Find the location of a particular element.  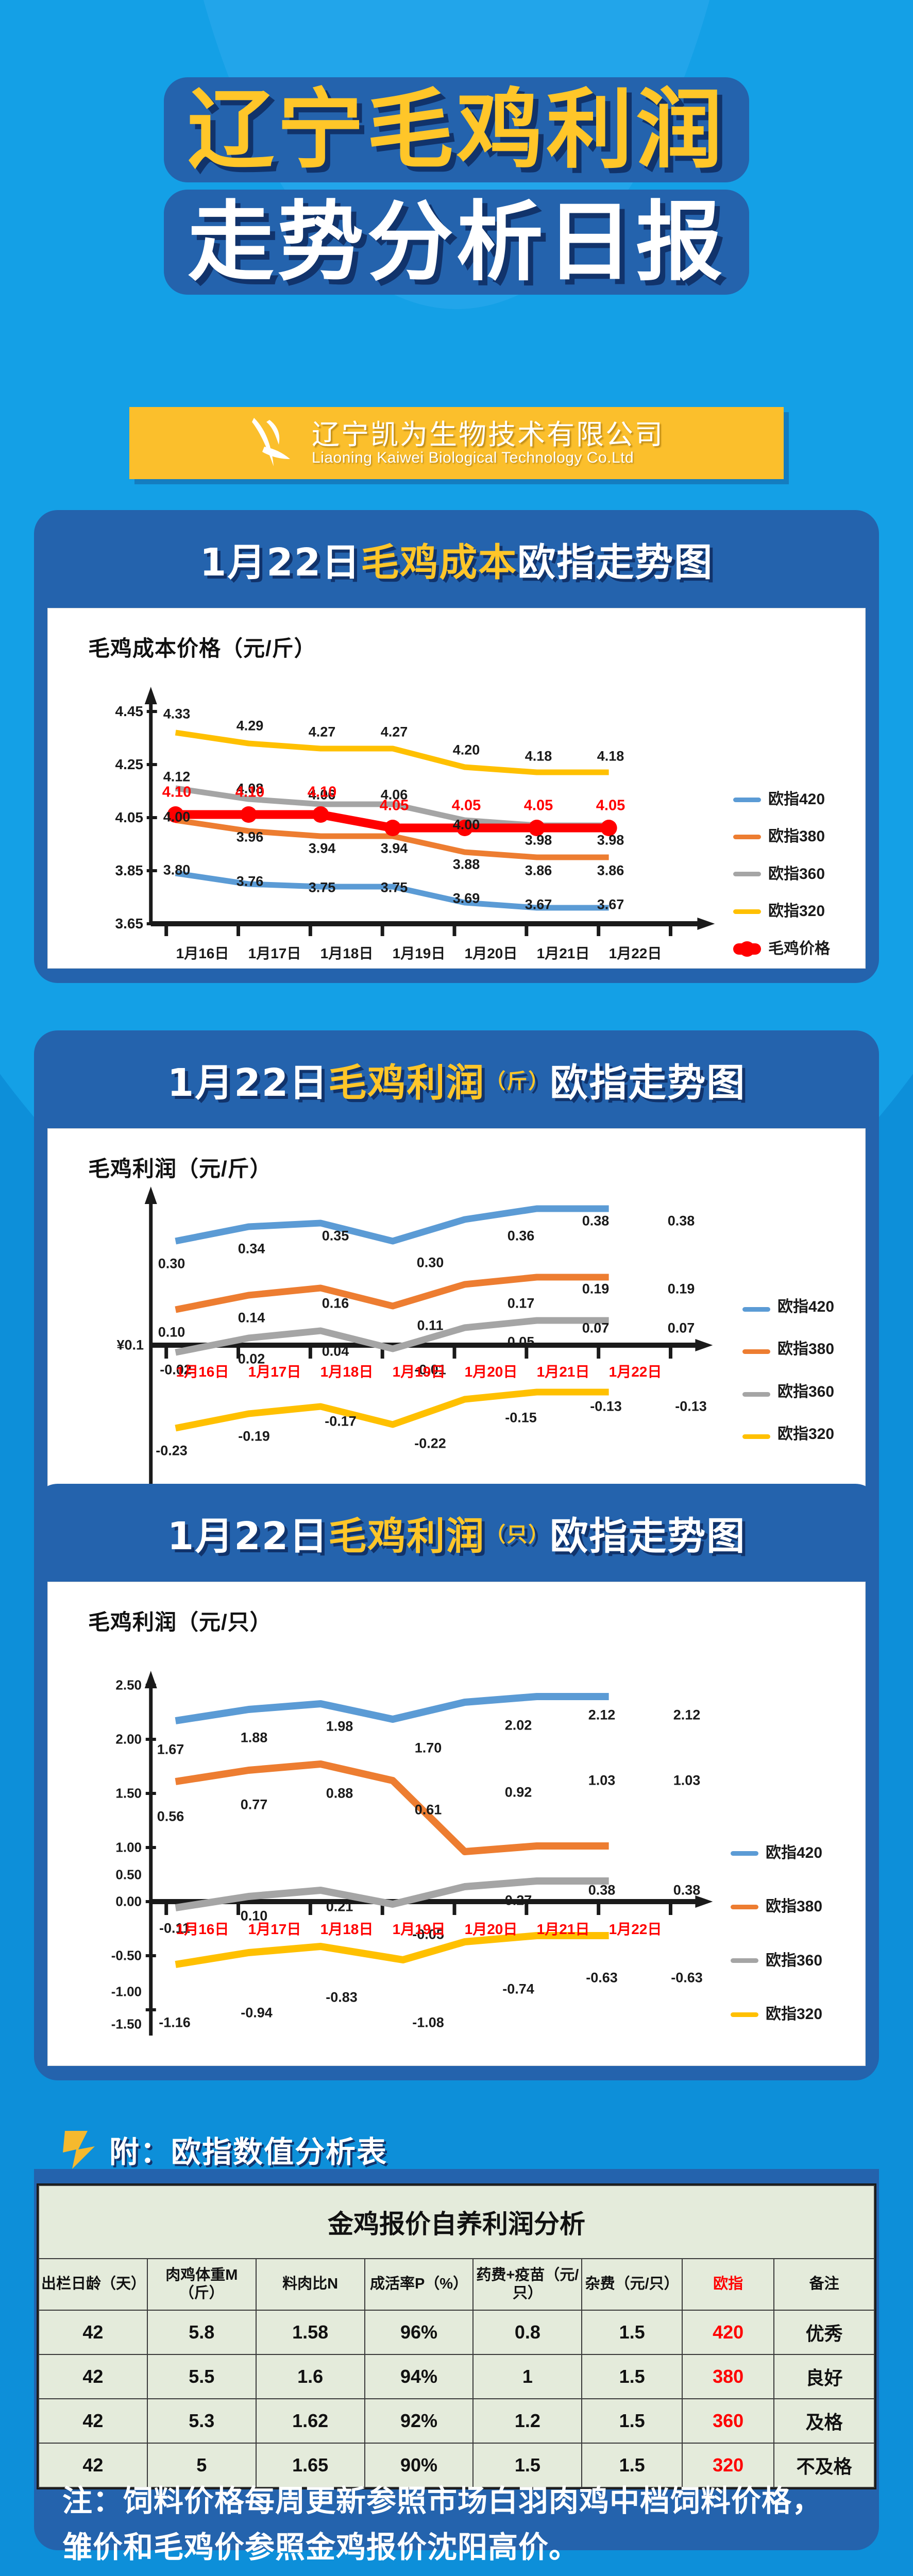

chart2-svg is located at coordinates (428, 1338).